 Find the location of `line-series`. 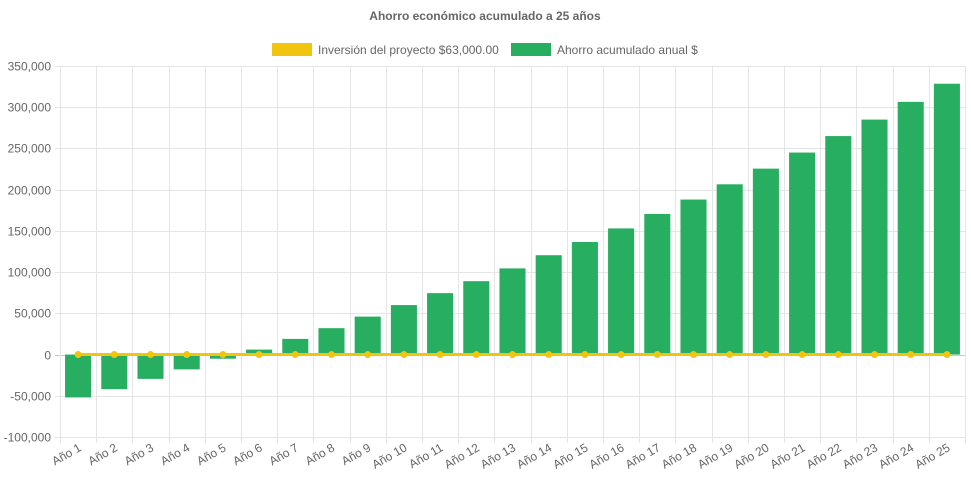

line-series is located at coordinates (512, 355).